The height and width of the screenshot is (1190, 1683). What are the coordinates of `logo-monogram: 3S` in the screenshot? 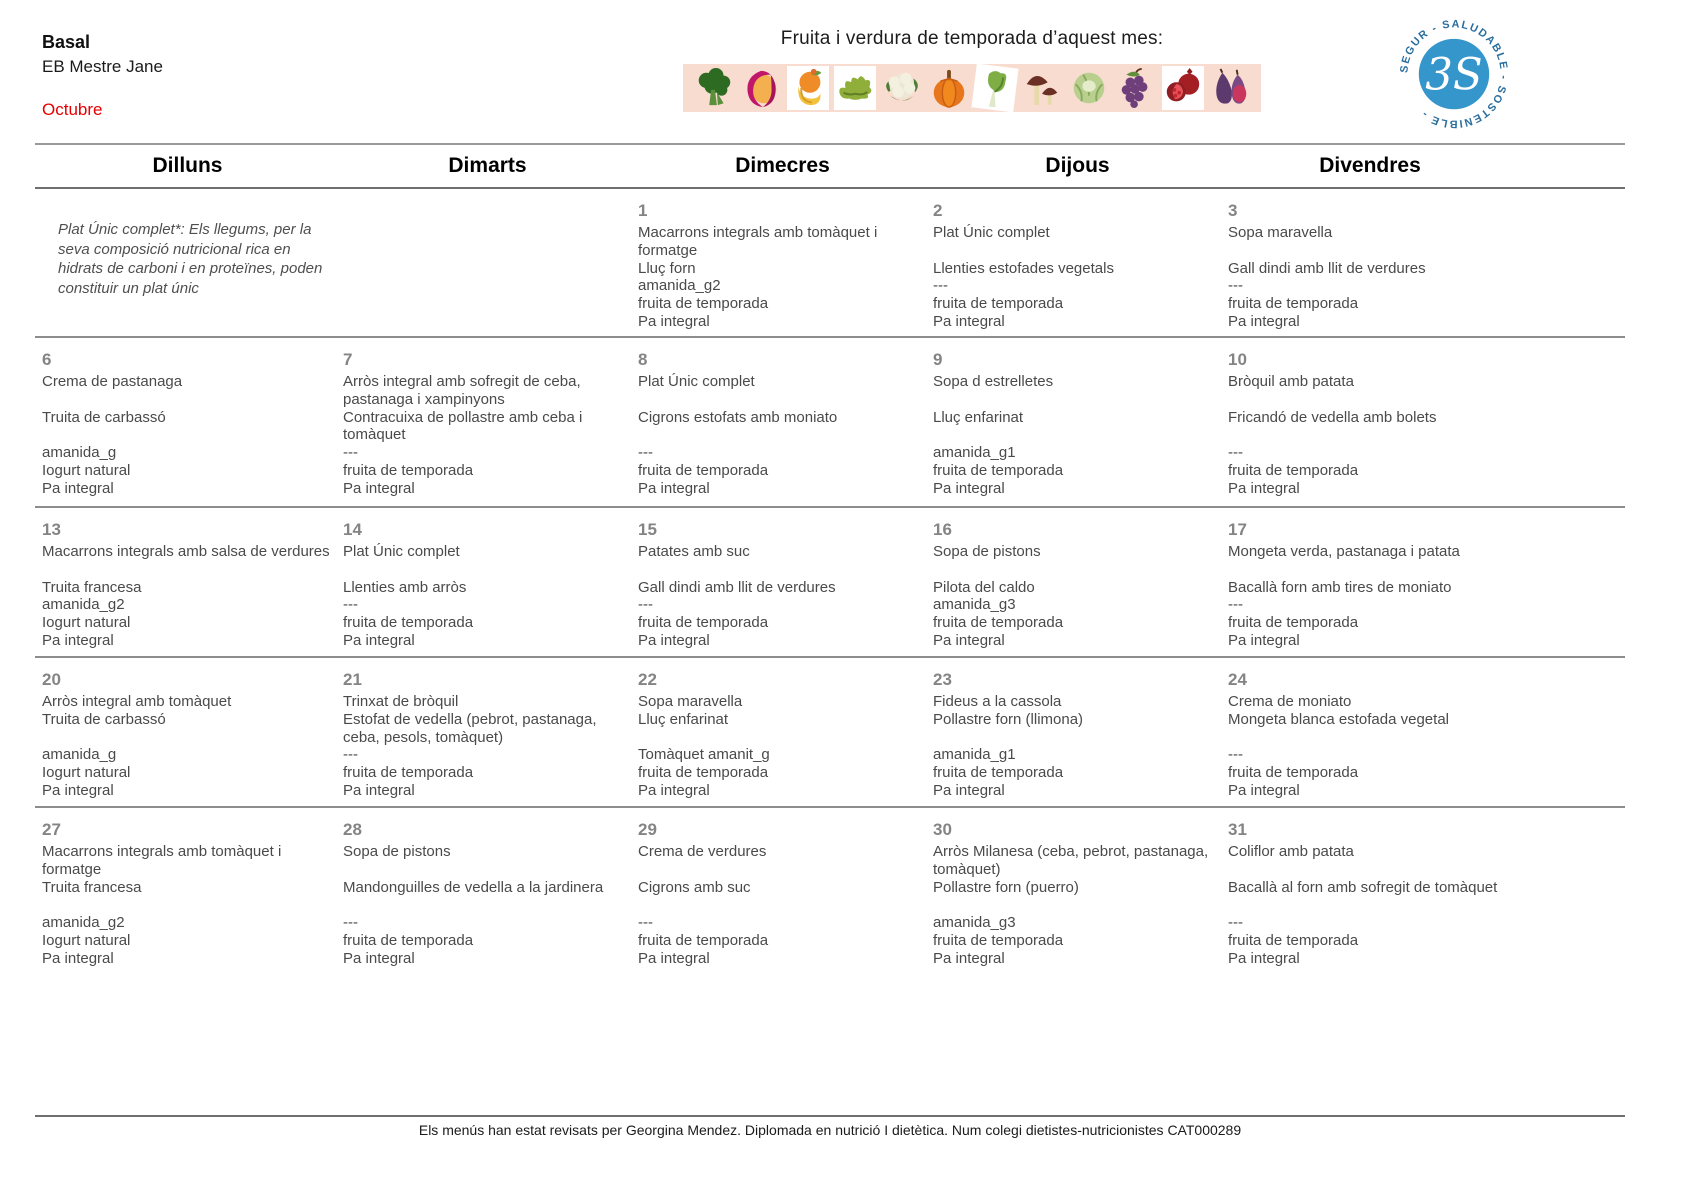 It's located at (1453, 76).